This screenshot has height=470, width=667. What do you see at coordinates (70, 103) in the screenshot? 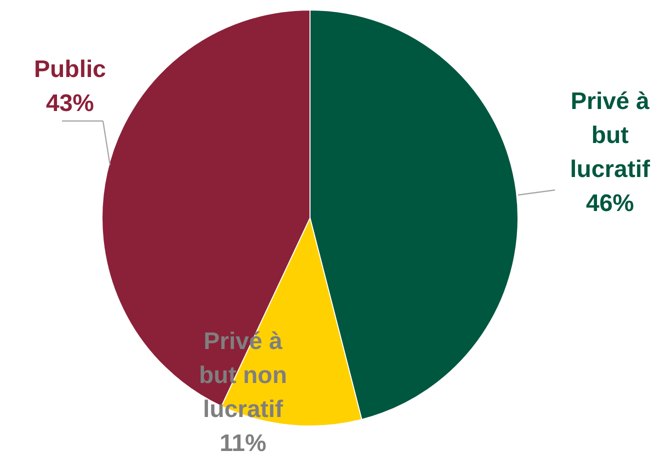
I see `data-label: 43%` at bounding box center [70, 103].